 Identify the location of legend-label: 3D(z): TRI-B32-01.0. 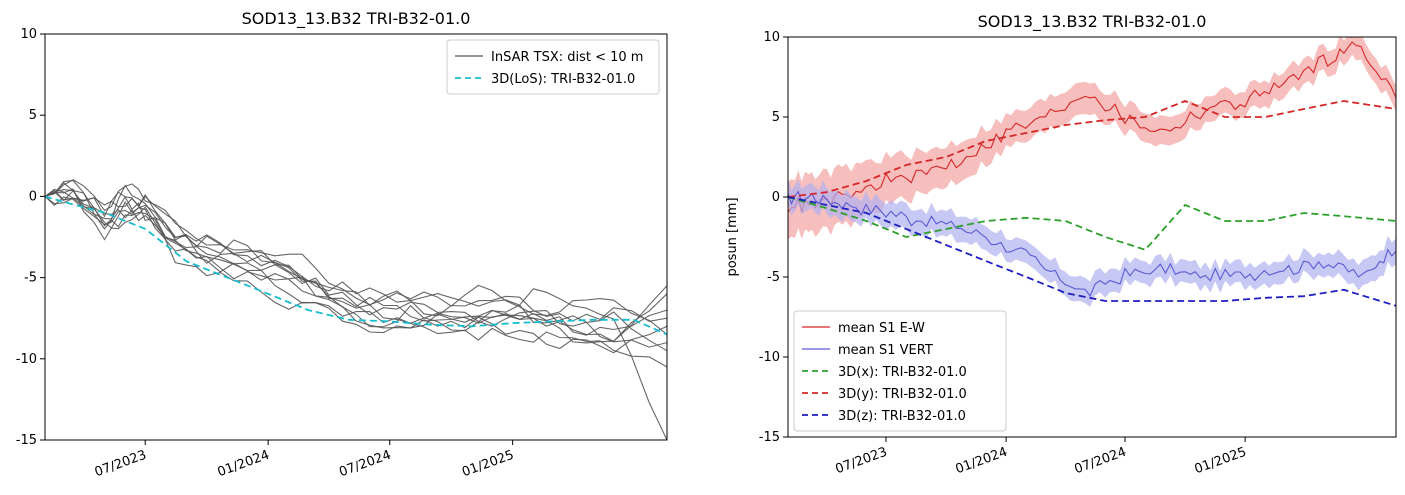
(902, 416).